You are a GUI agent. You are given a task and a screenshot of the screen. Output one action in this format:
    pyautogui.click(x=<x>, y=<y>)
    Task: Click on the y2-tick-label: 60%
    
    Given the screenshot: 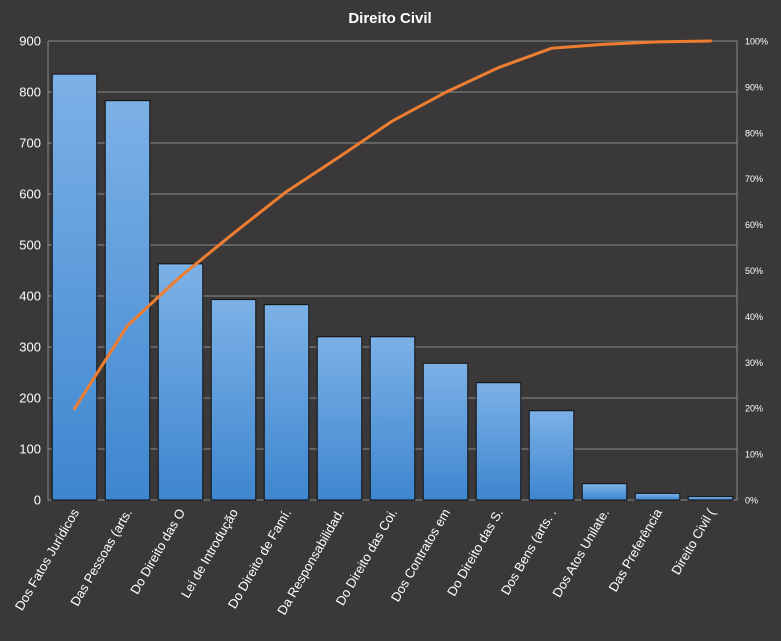 What is the action you would take?
    pyautogui.click(x=754, y=225)
    